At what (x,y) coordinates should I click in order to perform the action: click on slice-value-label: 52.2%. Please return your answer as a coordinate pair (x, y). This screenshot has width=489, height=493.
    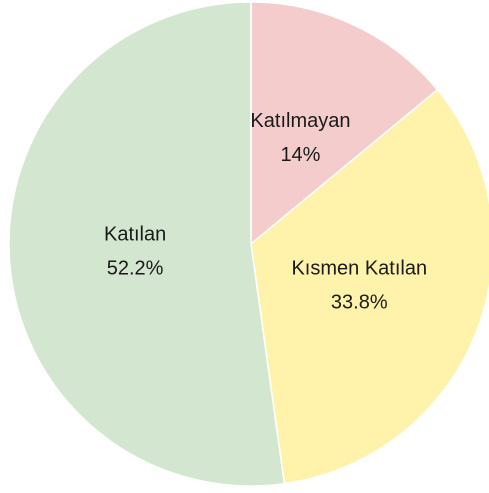
    Looking at the image, I should click on (135, 268).